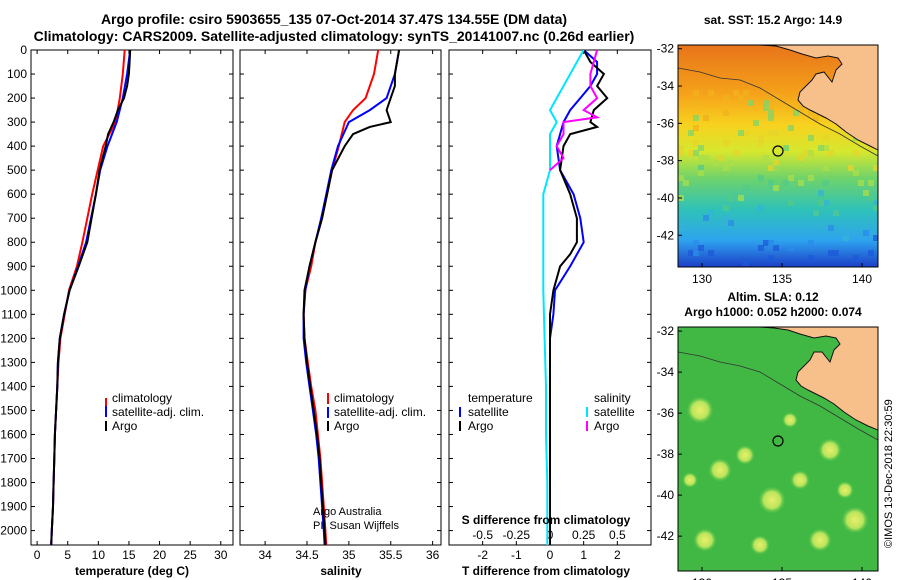 The width and height of the screenshot is (900, 580). Describe the element at coordinates (190, 555) in the screenshot. I see `x-tick-label: 25` at that location.